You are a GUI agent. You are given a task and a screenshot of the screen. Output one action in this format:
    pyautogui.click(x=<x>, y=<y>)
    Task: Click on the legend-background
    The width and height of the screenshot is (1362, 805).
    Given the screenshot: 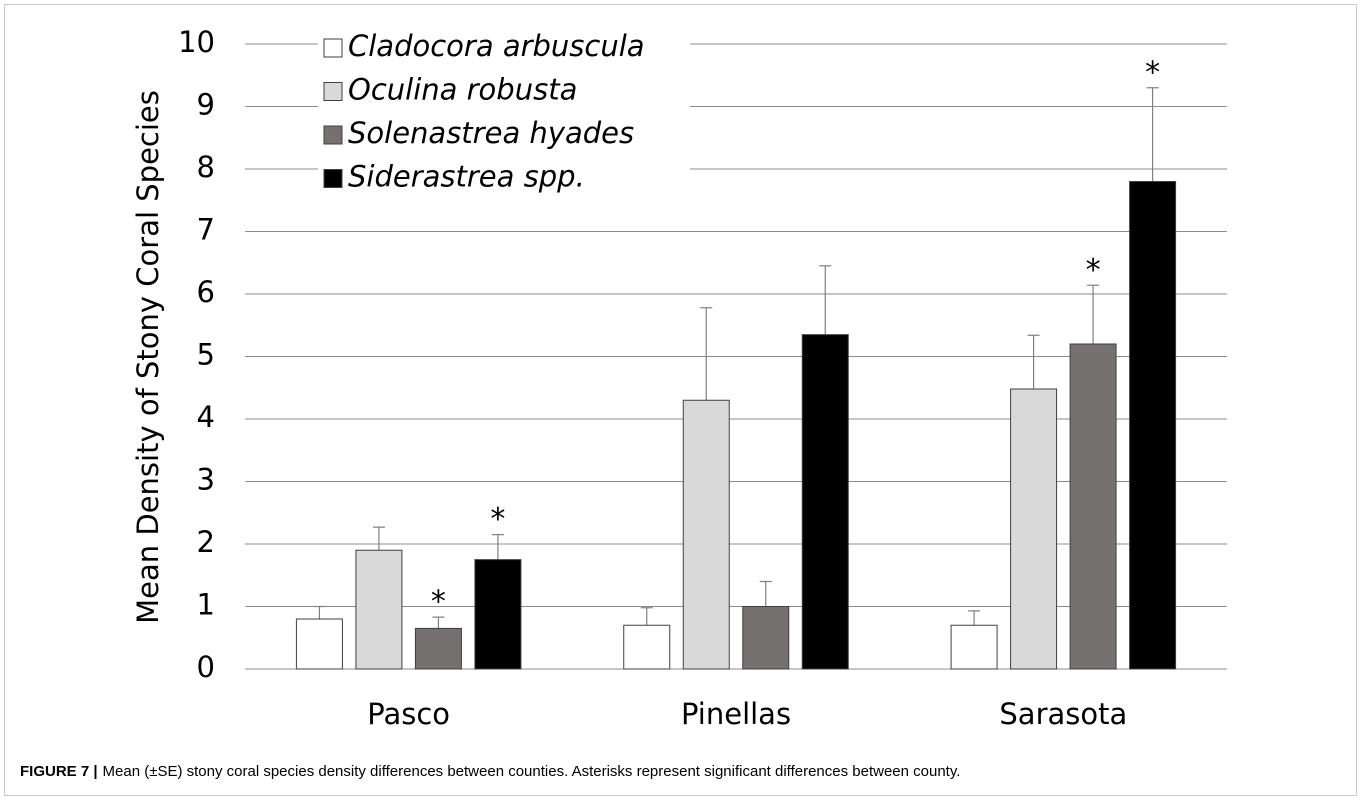 What is the action you would take?
    pyautogui.click(x=504, y=110)
    